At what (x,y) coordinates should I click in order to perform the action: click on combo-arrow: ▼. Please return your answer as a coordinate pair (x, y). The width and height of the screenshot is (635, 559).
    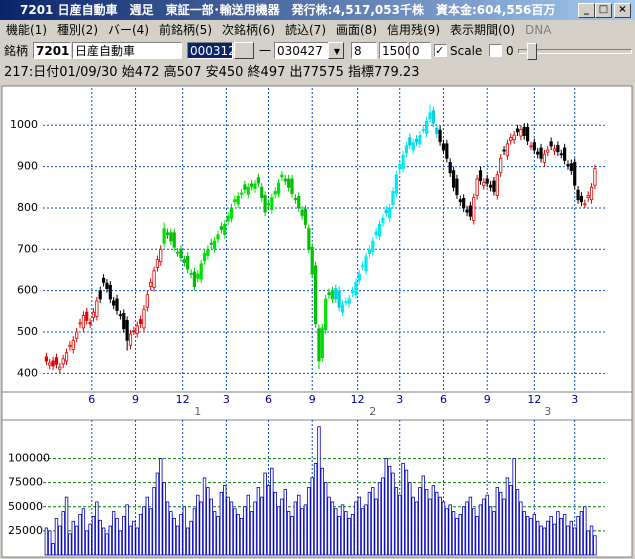
    Looking at the image, I should click on (336, 50).